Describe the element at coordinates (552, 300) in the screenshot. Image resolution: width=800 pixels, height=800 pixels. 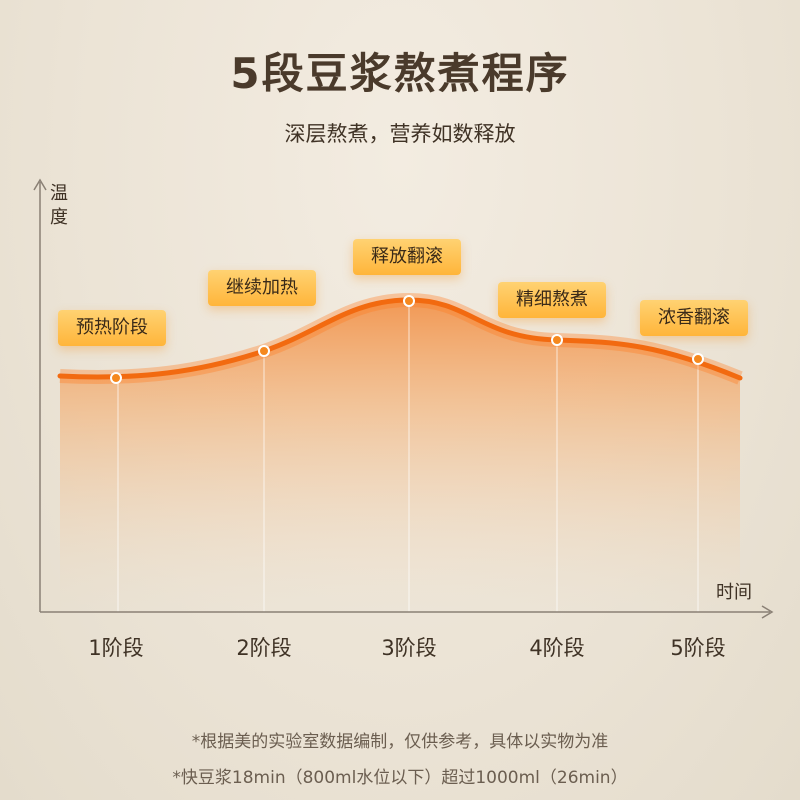
I see `stage-badge: 精细熬煮` at that location.